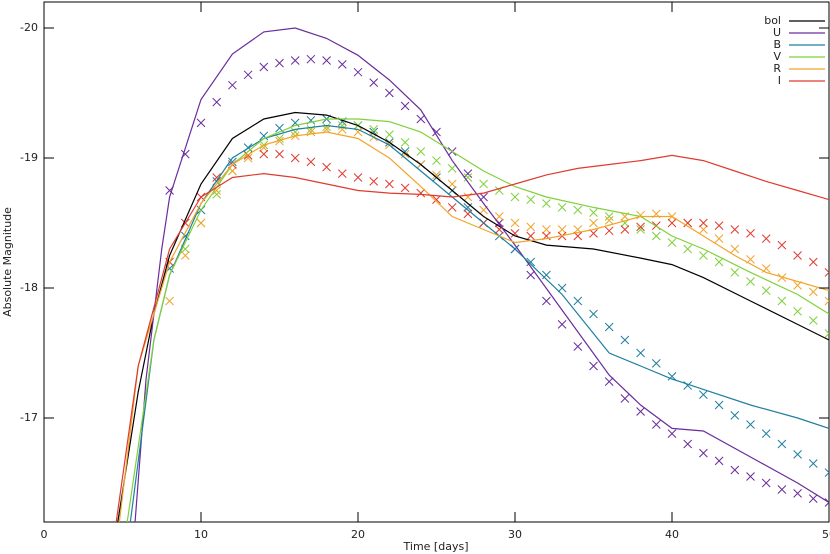 This screenshot has width=830, height=554. Describe the element at coordinates (772, 20) in the screenshot. I see `legend-label: bol` at that location.